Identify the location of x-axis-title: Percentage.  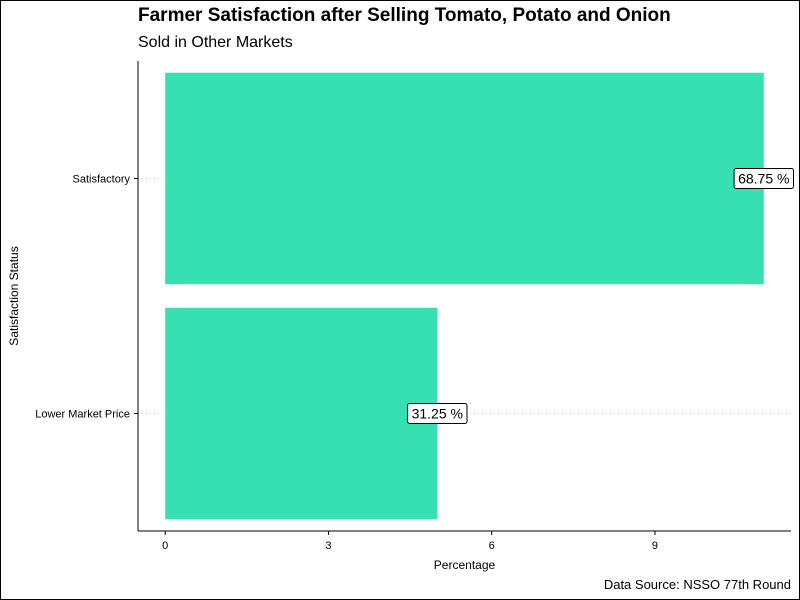
(465, 565).